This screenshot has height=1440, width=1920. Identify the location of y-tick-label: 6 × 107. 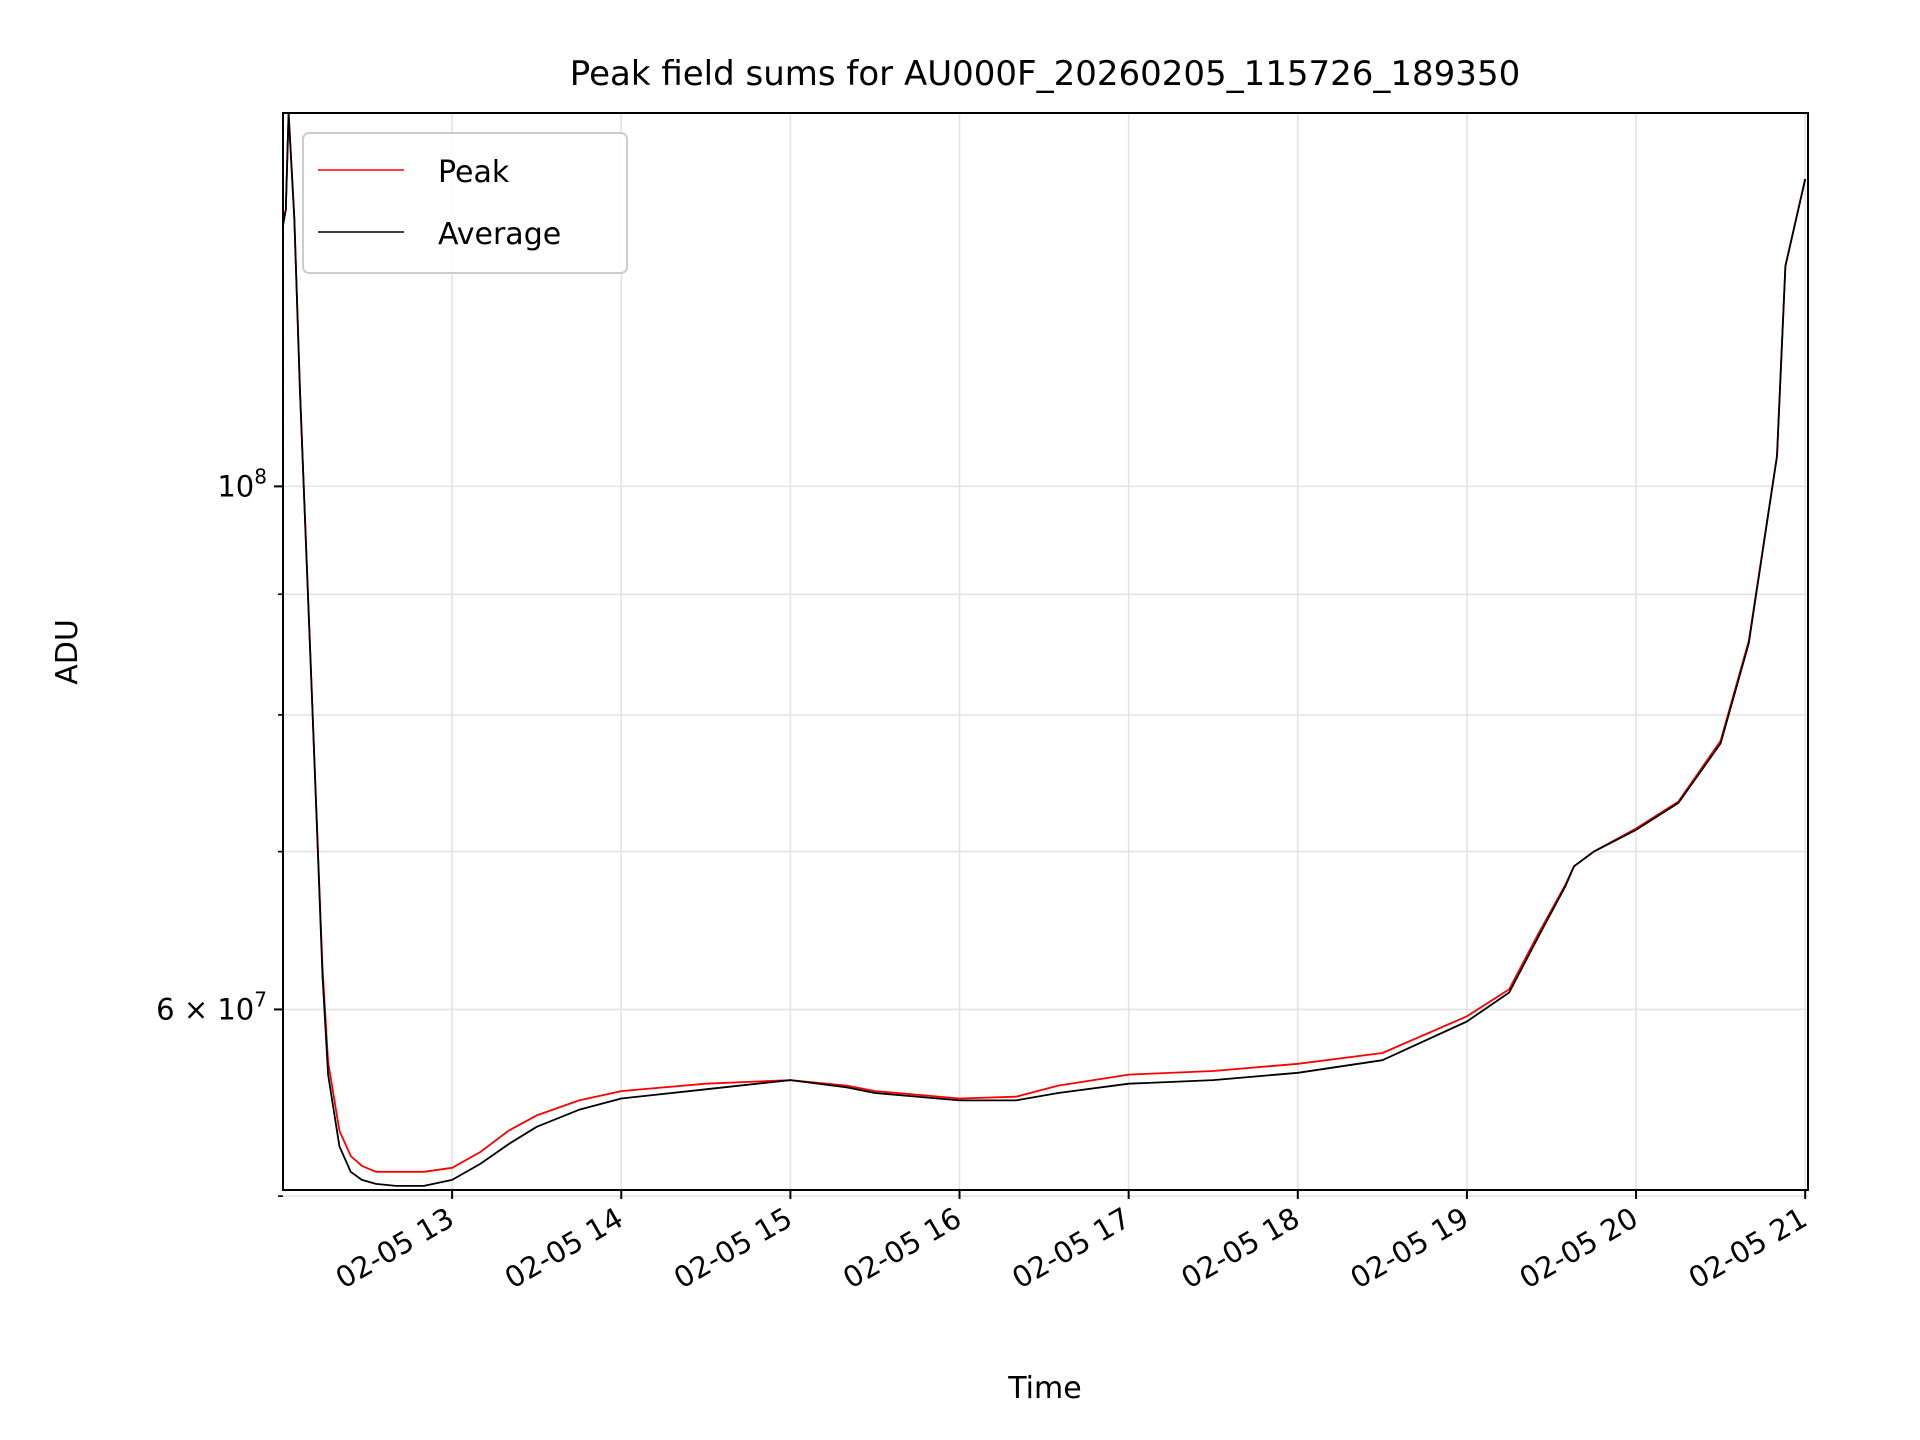
(211, 1006).